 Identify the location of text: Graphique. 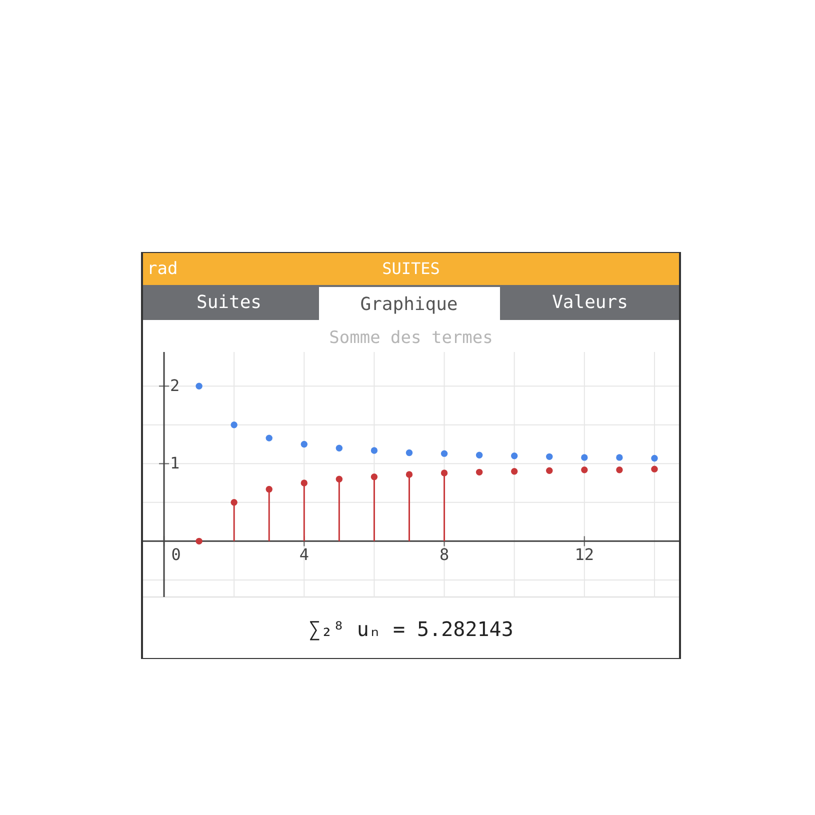
(409, 304).